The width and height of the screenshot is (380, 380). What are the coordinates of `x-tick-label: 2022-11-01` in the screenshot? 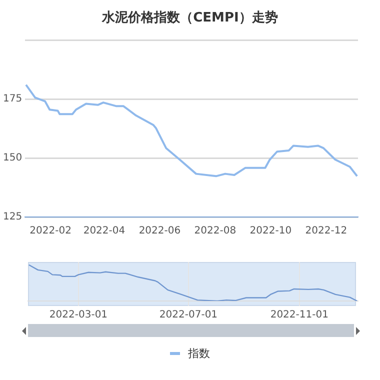 It's located at (299, 315).